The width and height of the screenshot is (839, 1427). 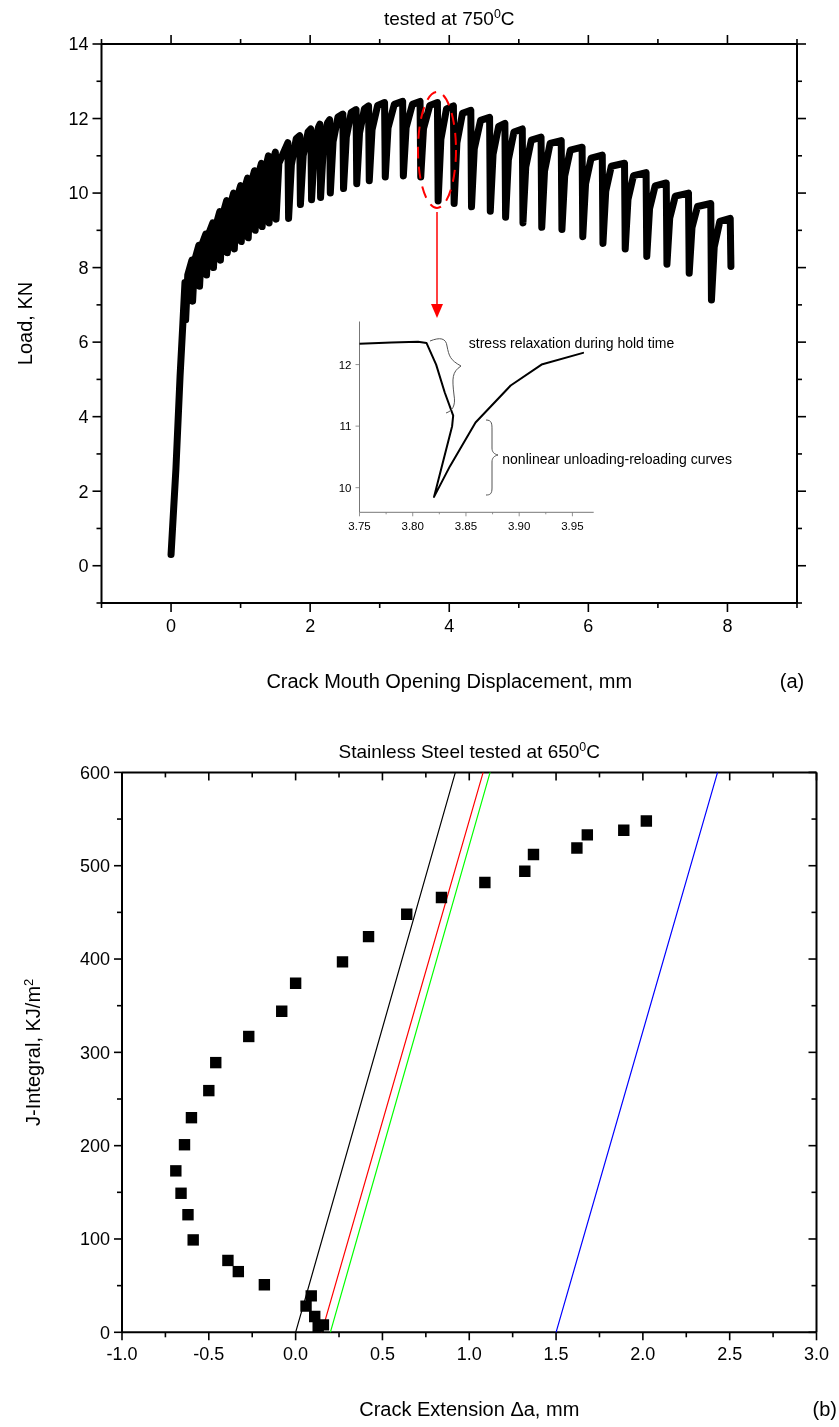 I want to click on x-tick-label: 1.0, so click(x=469, y=1354).